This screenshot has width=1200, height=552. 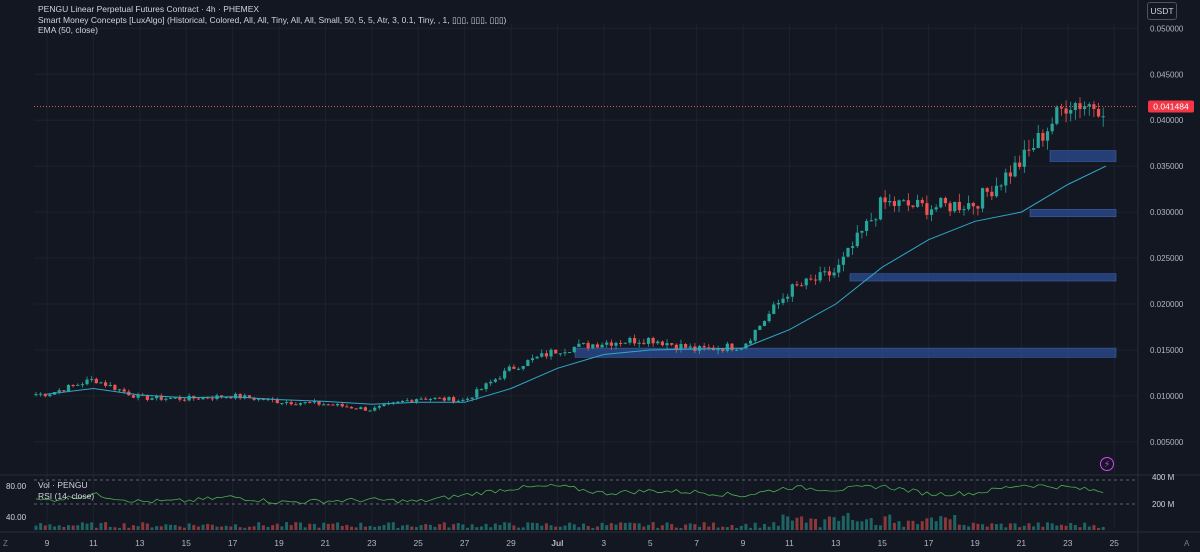 What do you see at coordinates (93, 543) in the screenshot?
I see `time-tick-label: 11` at bounding box center [93, 543].